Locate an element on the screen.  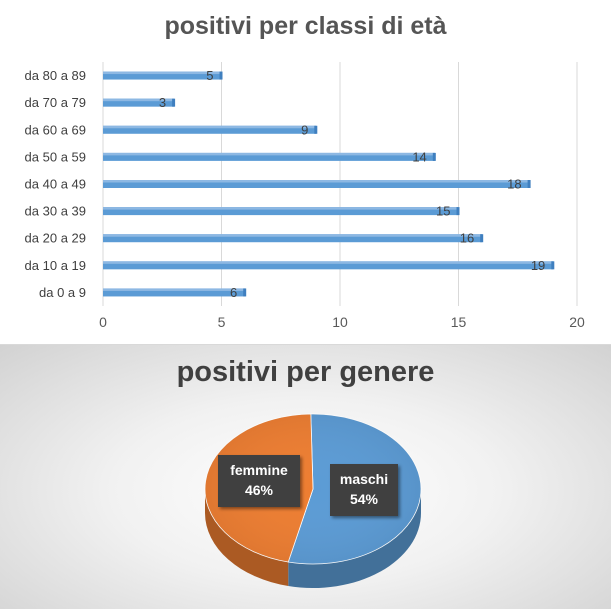
y-category-label: da 10 a 19 is located at coordinates (55, 265).